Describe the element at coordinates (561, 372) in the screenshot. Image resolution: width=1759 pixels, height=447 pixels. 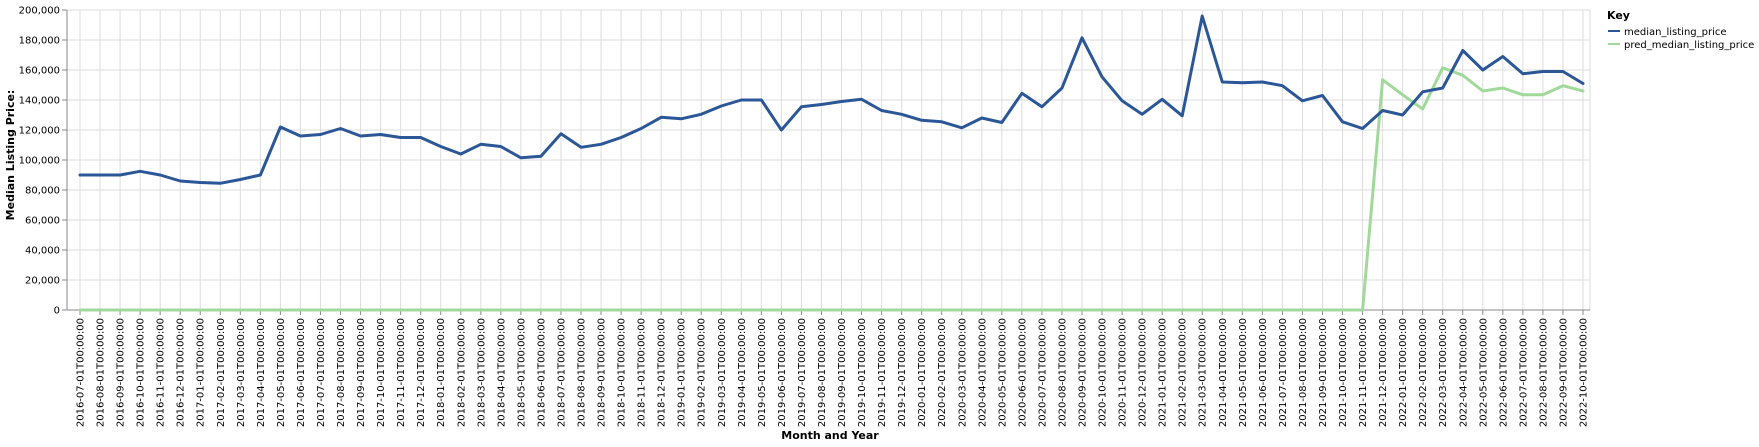
I see `x-tick-label: 2018-07-01T00:00:00` at that location.